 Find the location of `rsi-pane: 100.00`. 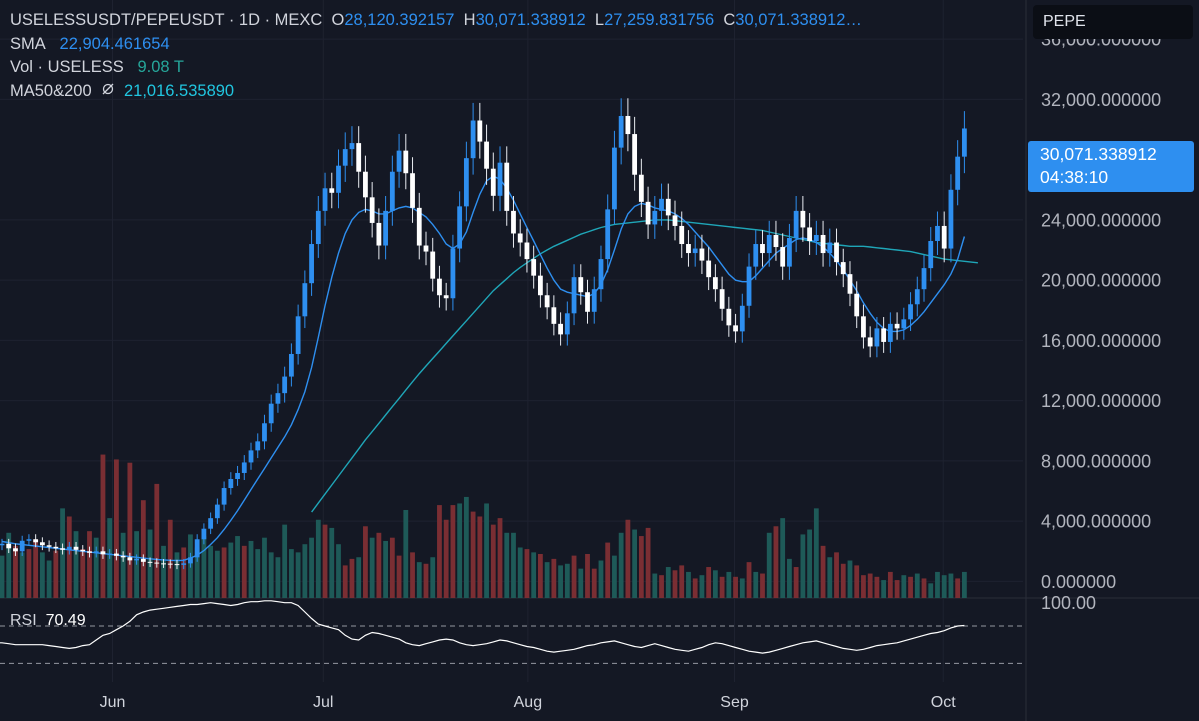

rsi-pane: 100.00 is located at coordinates (548, 628).